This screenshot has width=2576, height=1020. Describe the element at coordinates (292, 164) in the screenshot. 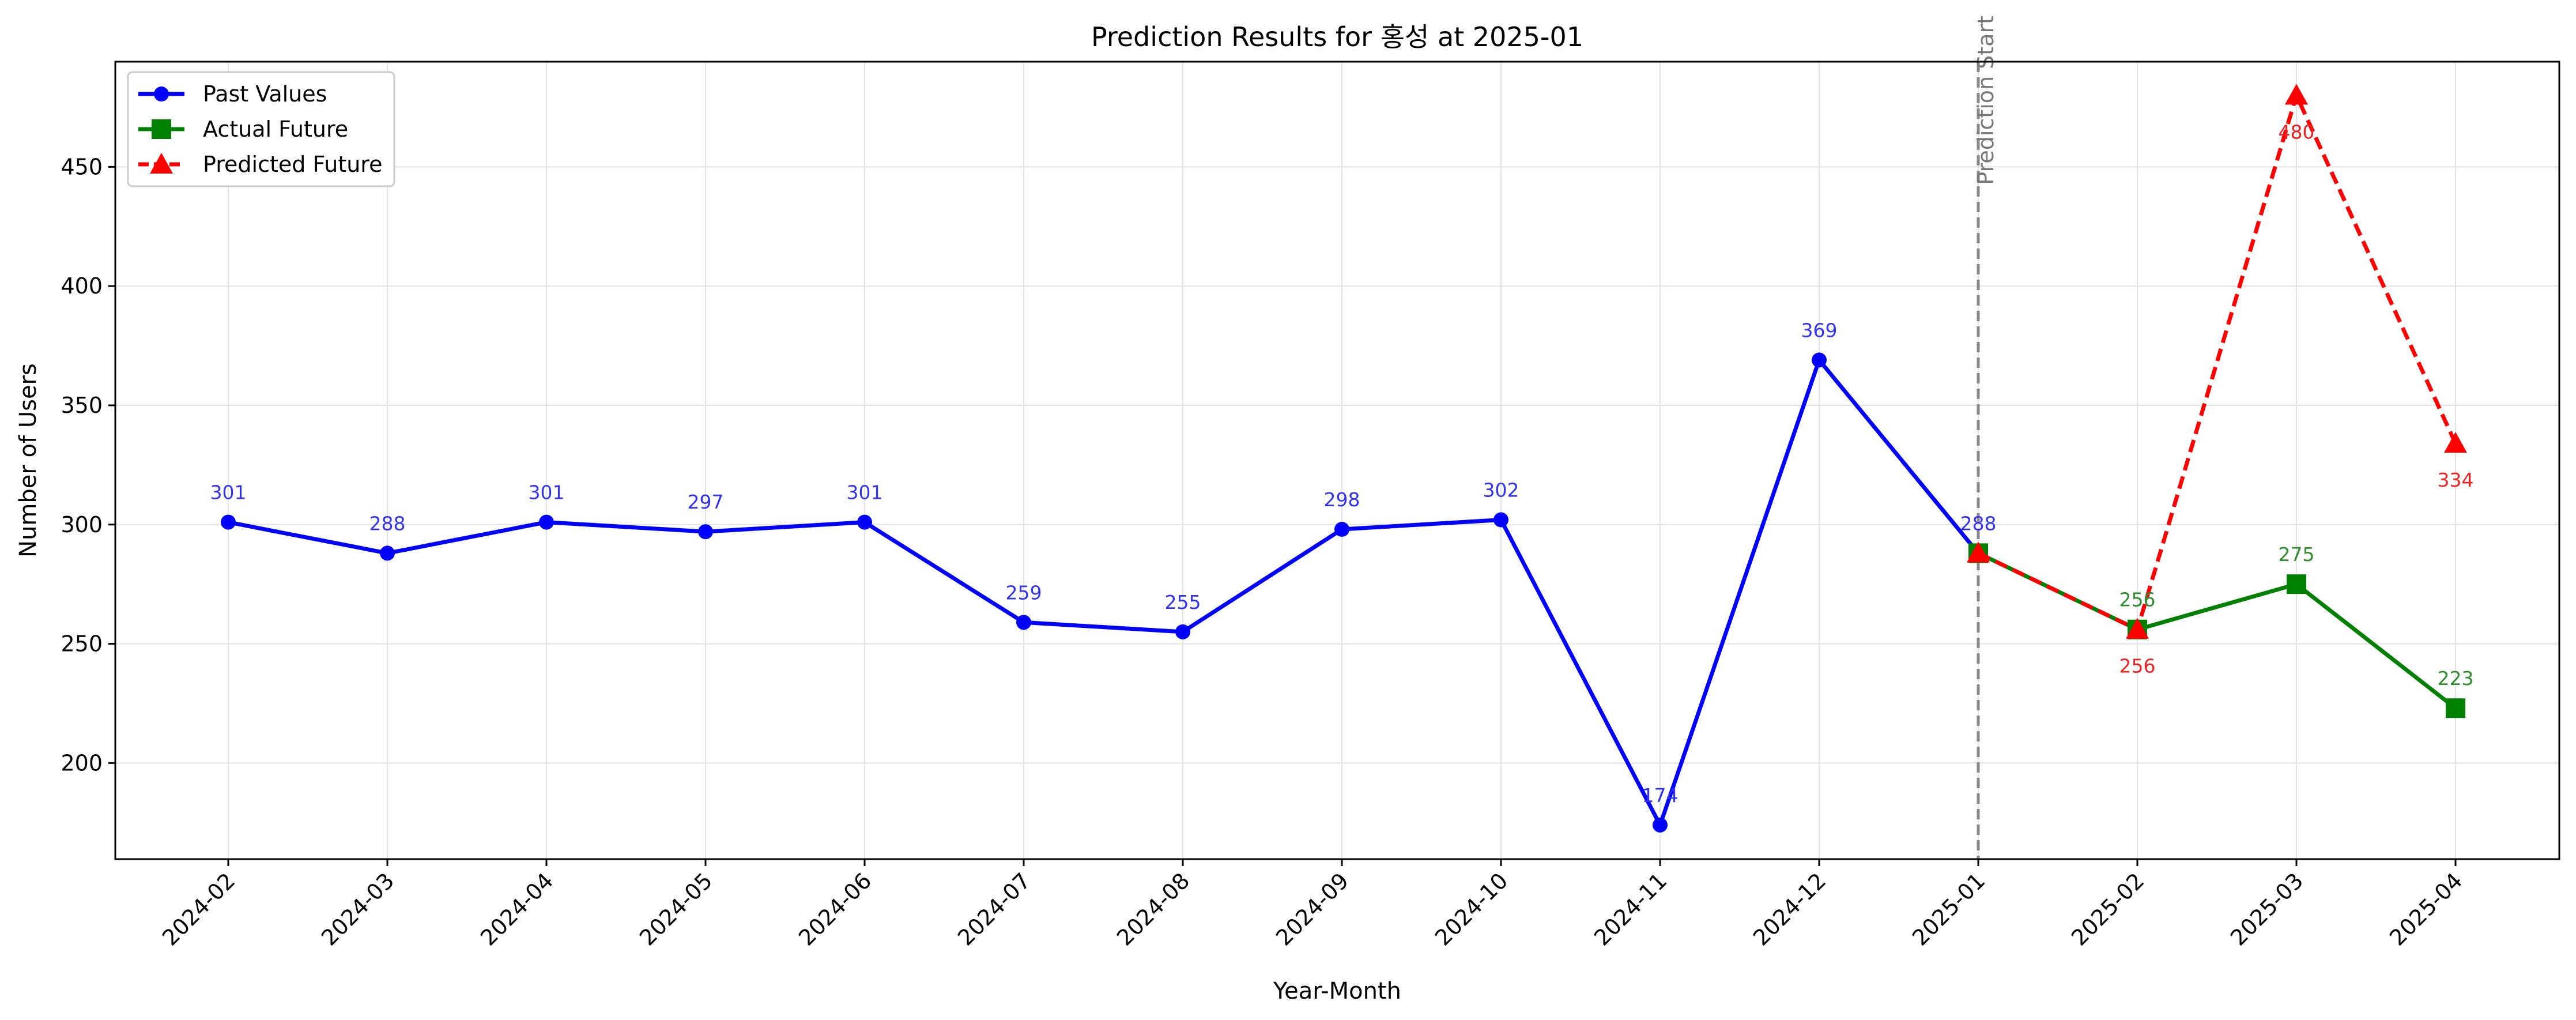

I see `legend-label: Predicted Future` at that location.